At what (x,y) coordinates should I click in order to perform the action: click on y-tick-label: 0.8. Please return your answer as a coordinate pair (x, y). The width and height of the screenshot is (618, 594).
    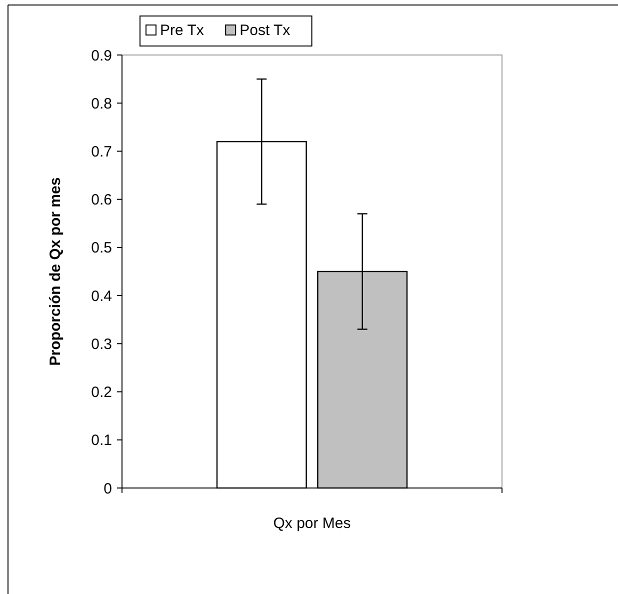
    Looking at the image, I should click on (101, 103).